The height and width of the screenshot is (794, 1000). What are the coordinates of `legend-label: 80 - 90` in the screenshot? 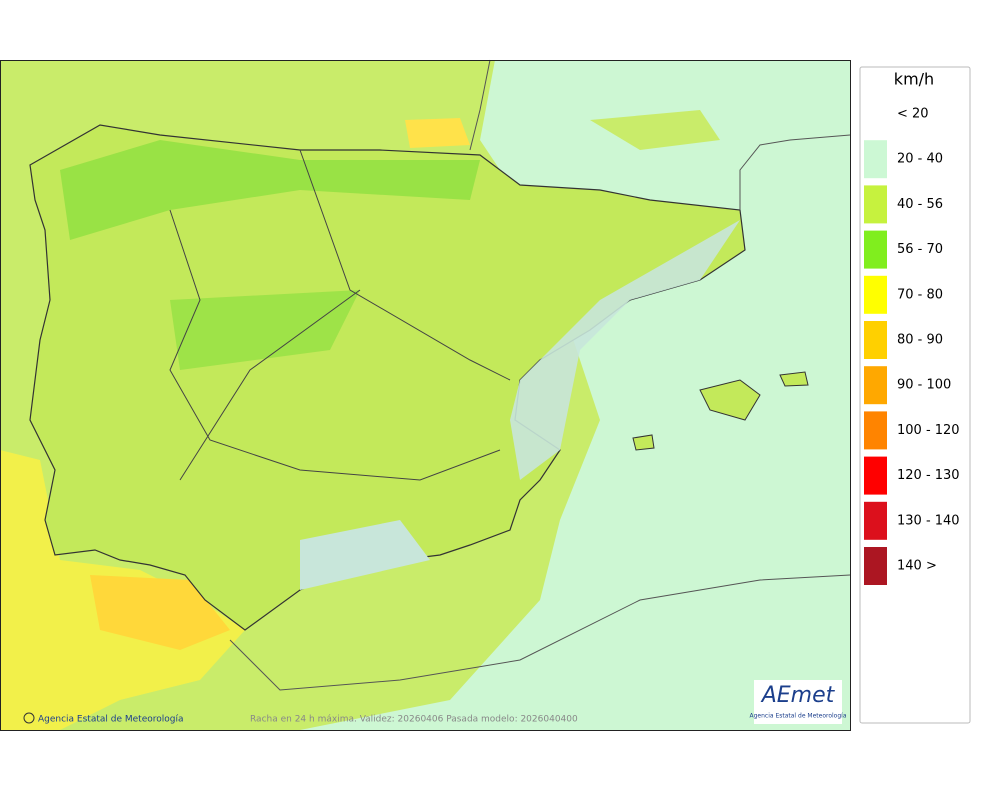 It's located at (920, 340).